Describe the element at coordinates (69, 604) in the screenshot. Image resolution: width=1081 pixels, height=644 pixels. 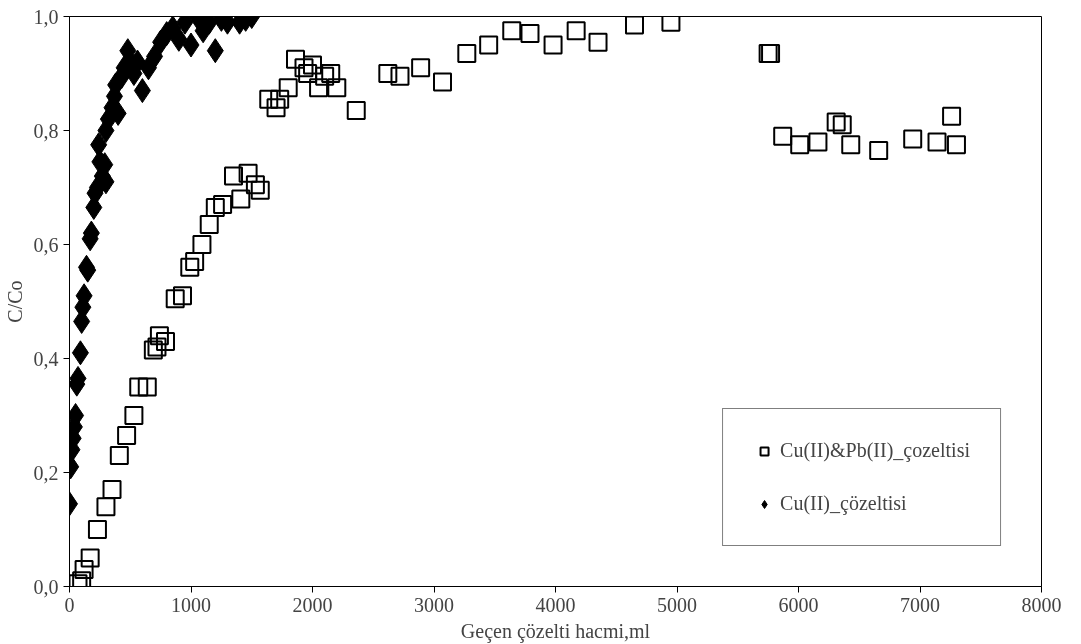
I see `x-tick-label: 0` at that location.